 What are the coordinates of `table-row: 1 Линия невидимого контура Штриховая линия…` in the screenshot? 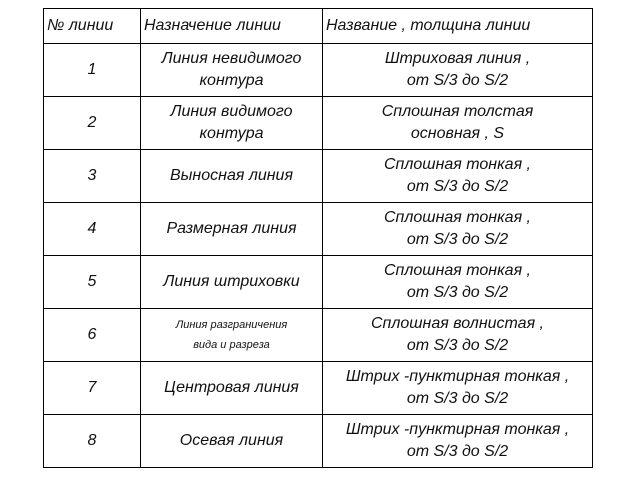 It's located at (318, 70).